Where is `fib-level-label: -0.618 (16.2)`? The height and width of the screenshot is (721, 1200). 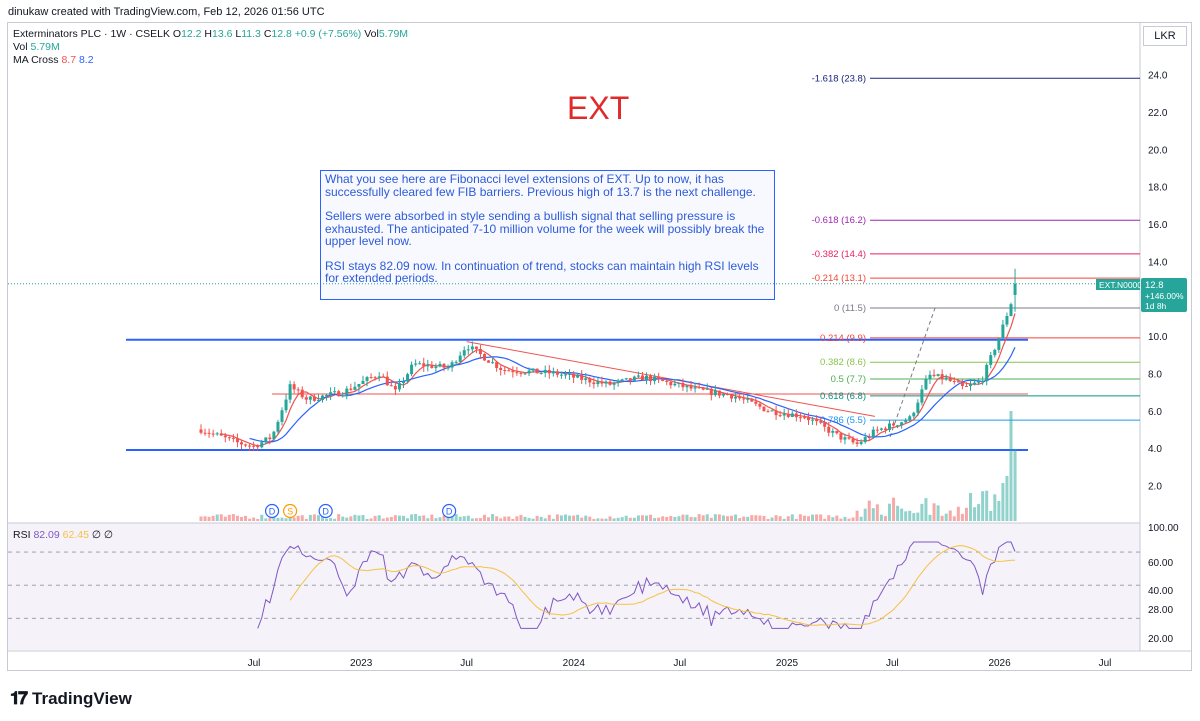
fib-level-label: -0.618 (16.2) is located at coordinates (839, 220).